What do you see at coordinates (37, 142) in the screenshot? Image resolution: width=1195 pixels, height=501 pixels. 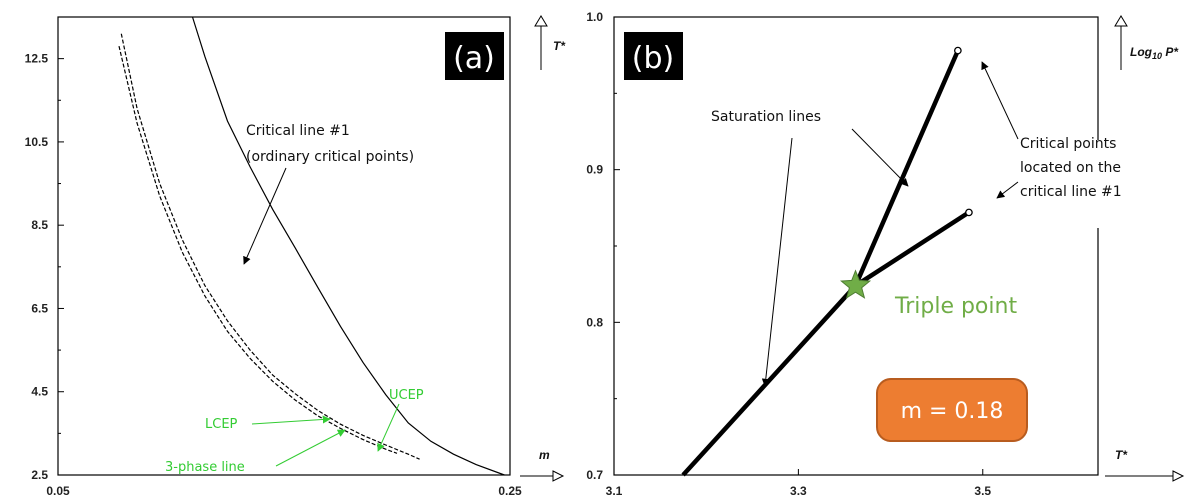 I see `panel-a-y-tick-label: 10.5` at bounding box center [37, 142].